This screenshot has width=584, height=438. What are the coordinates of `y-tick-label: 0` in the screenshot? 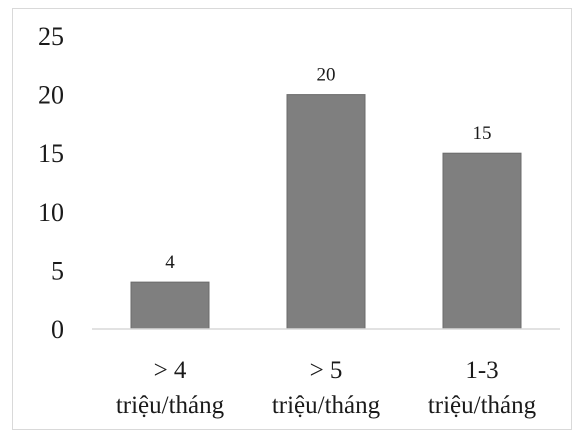 It's located at (57, 329).